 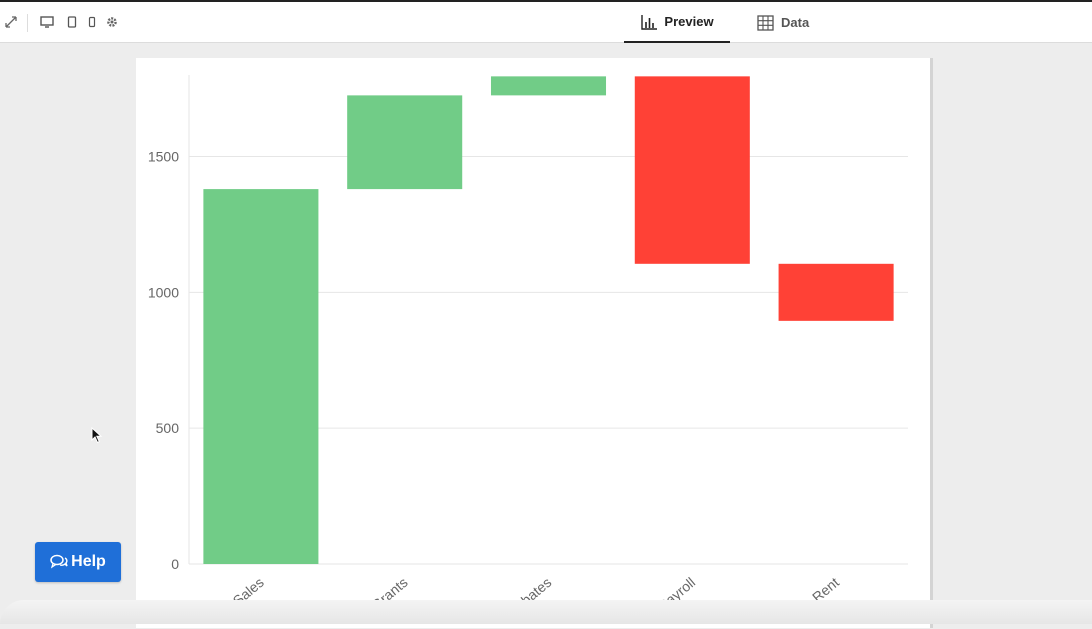 What do you see at coordinates (548, 86) in the screenshot?
I see `bar-rebates` at bounding box center [548, 86].